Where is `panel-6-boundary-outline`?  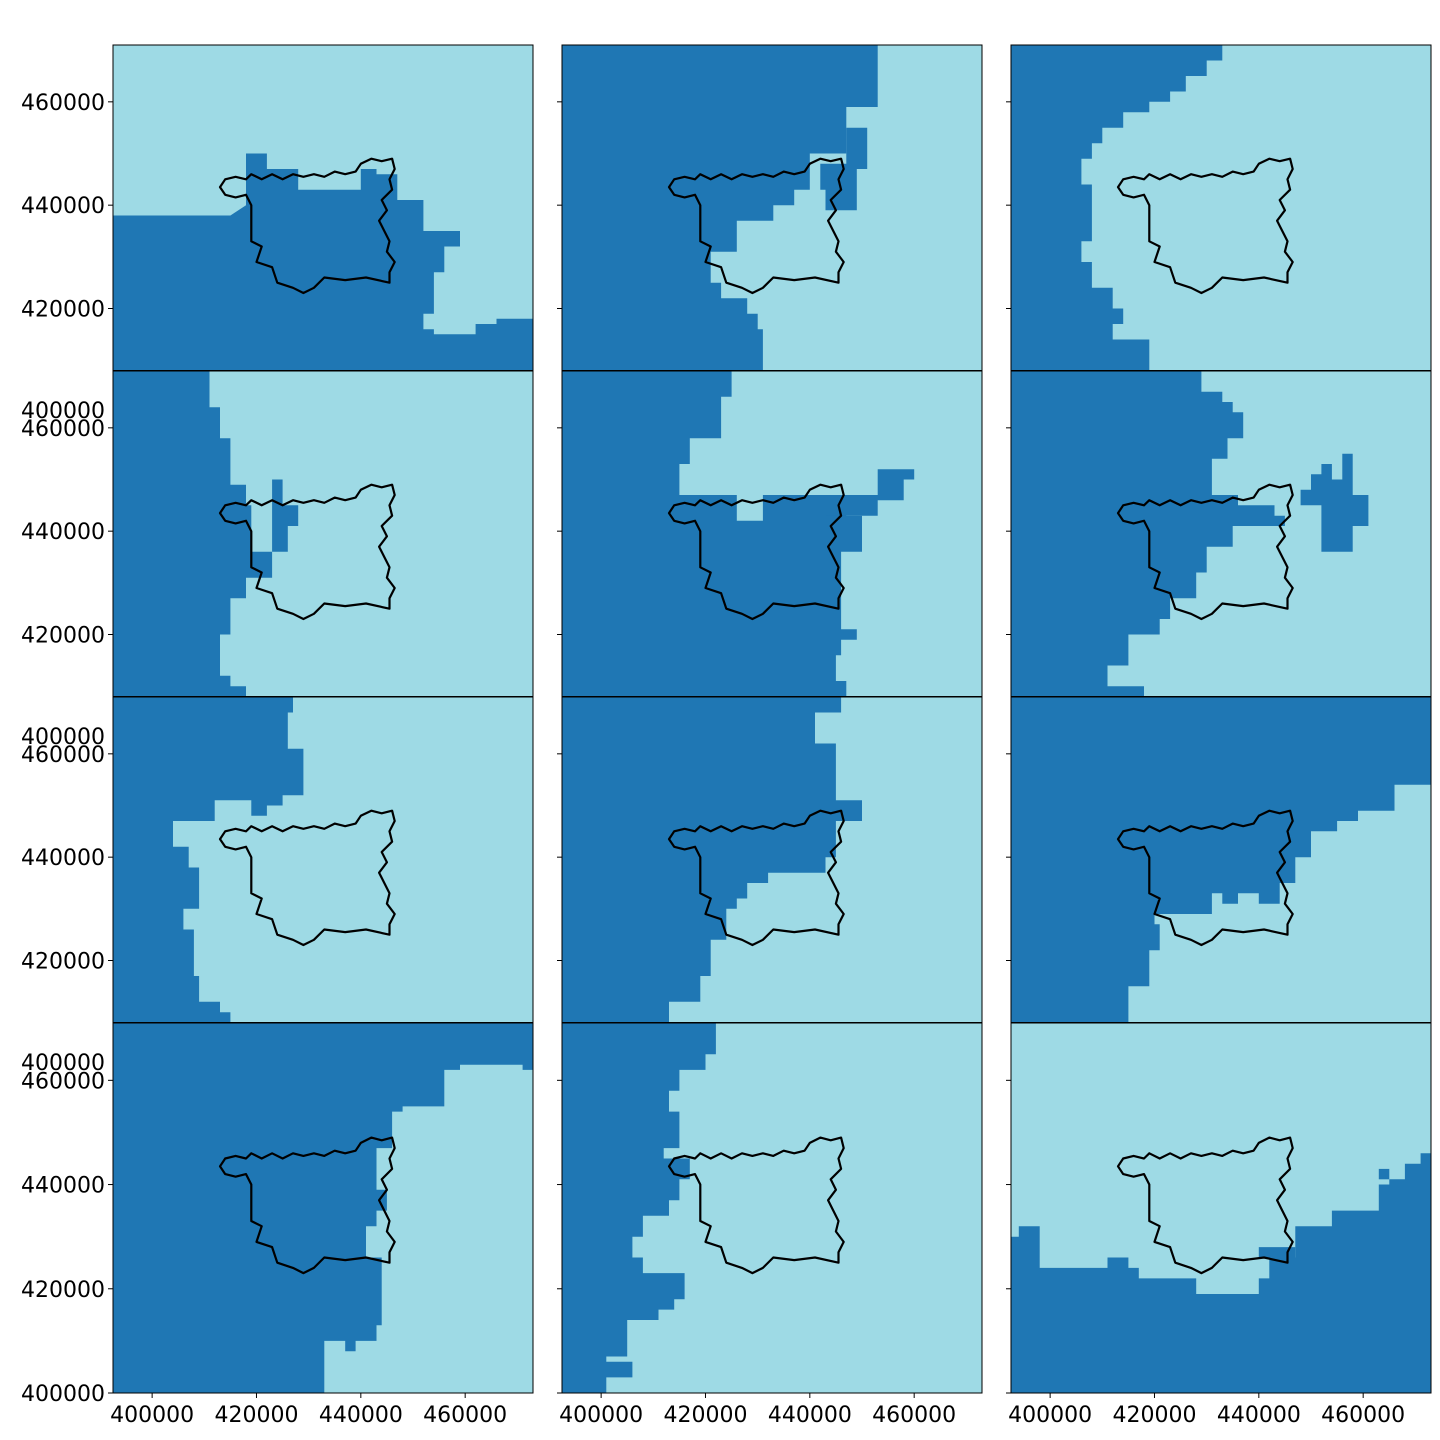 panel-6-boundary-outline is located at coordinates (1205, 552).